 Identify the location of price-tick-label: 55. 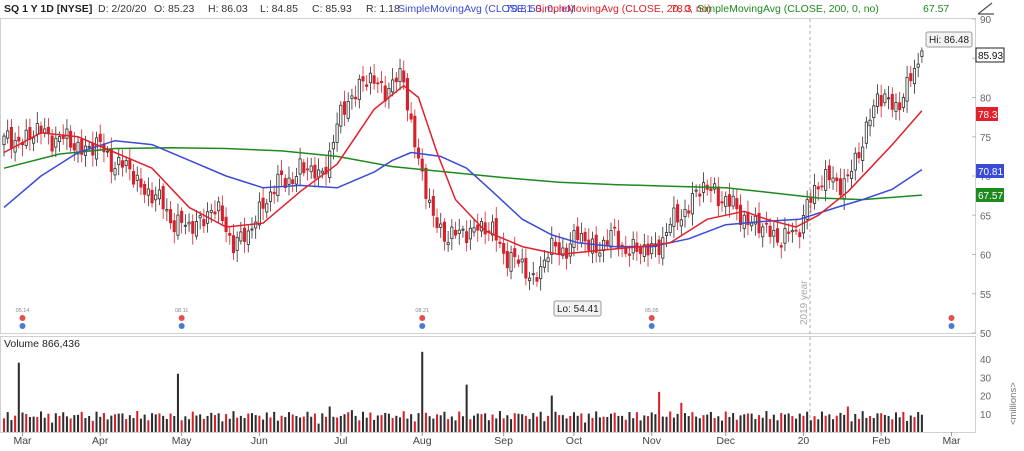
(986, 295).